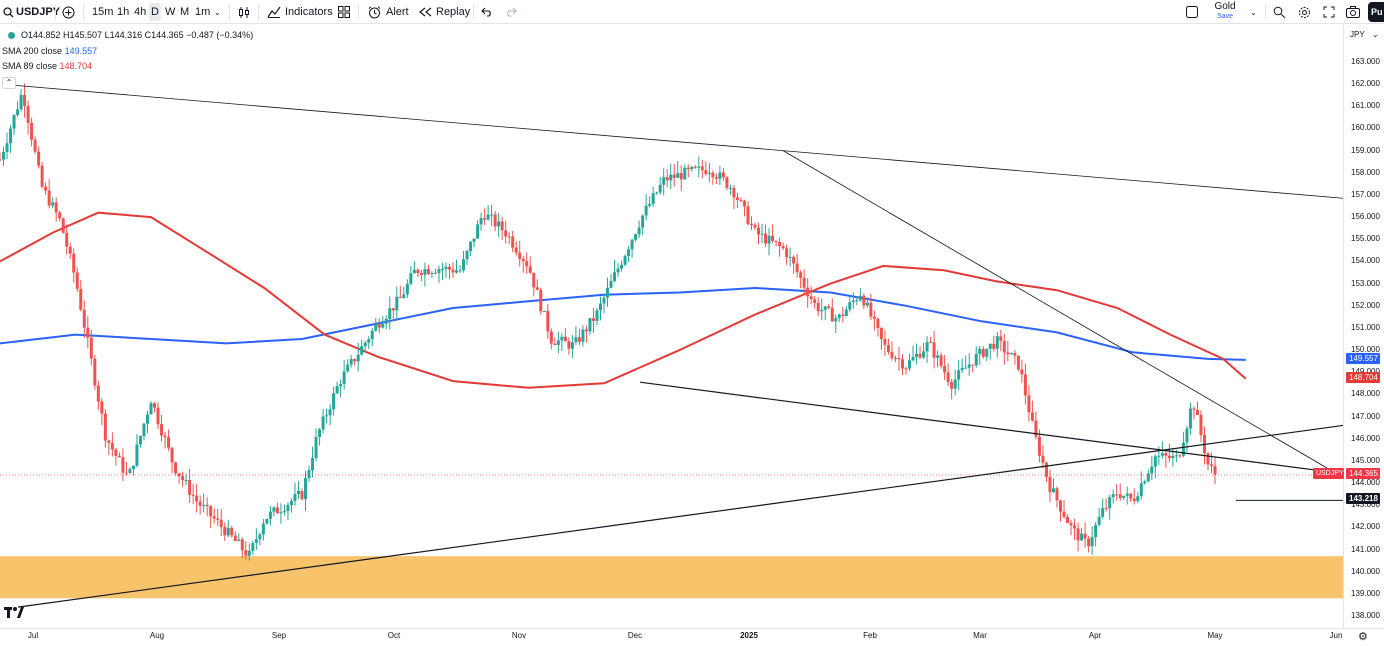 This screenshot has width=1384, height=646. Describe the element at coordinates (14, 614) in the screenshot. I see `tradingview-logo-icon` at that location.